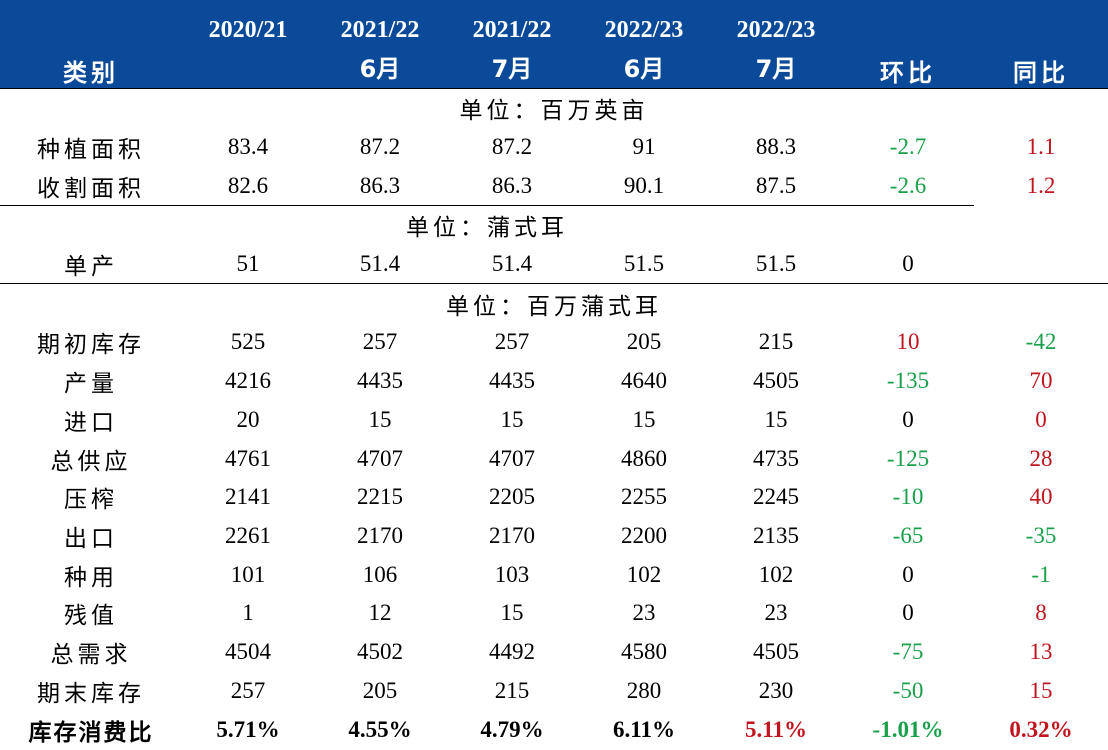 Image resolution: width=1108 pixels, height=750 pixels. I want to click on yoy-cell: 1.2, so click(1041, 185).